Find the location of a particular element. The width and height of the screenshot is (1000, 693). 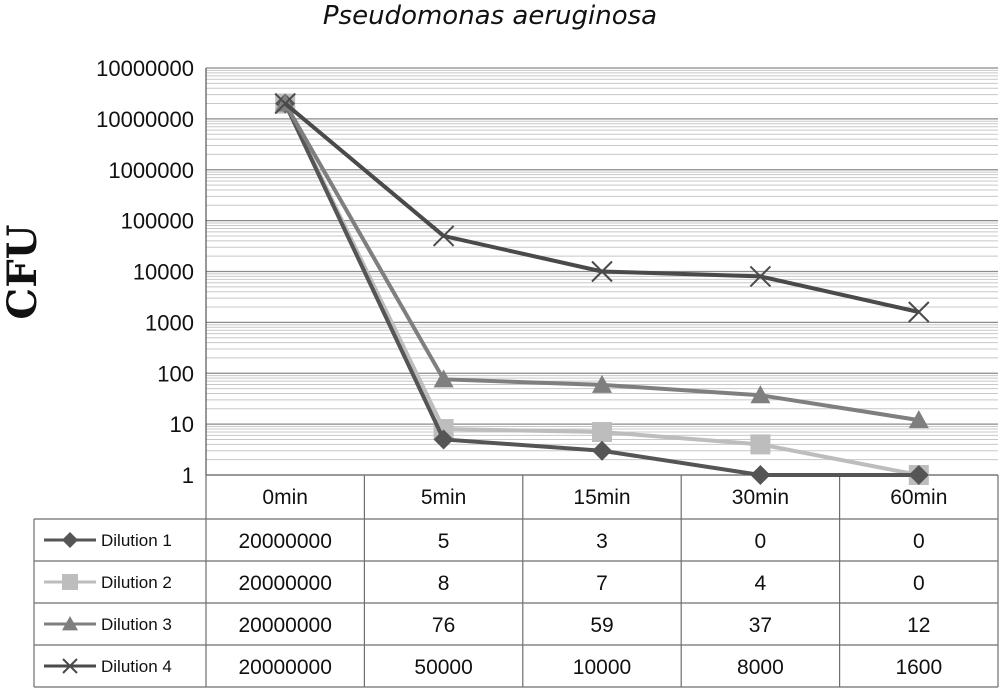

legend-entry: Dilution 2 is located at coordinates (108, 582).